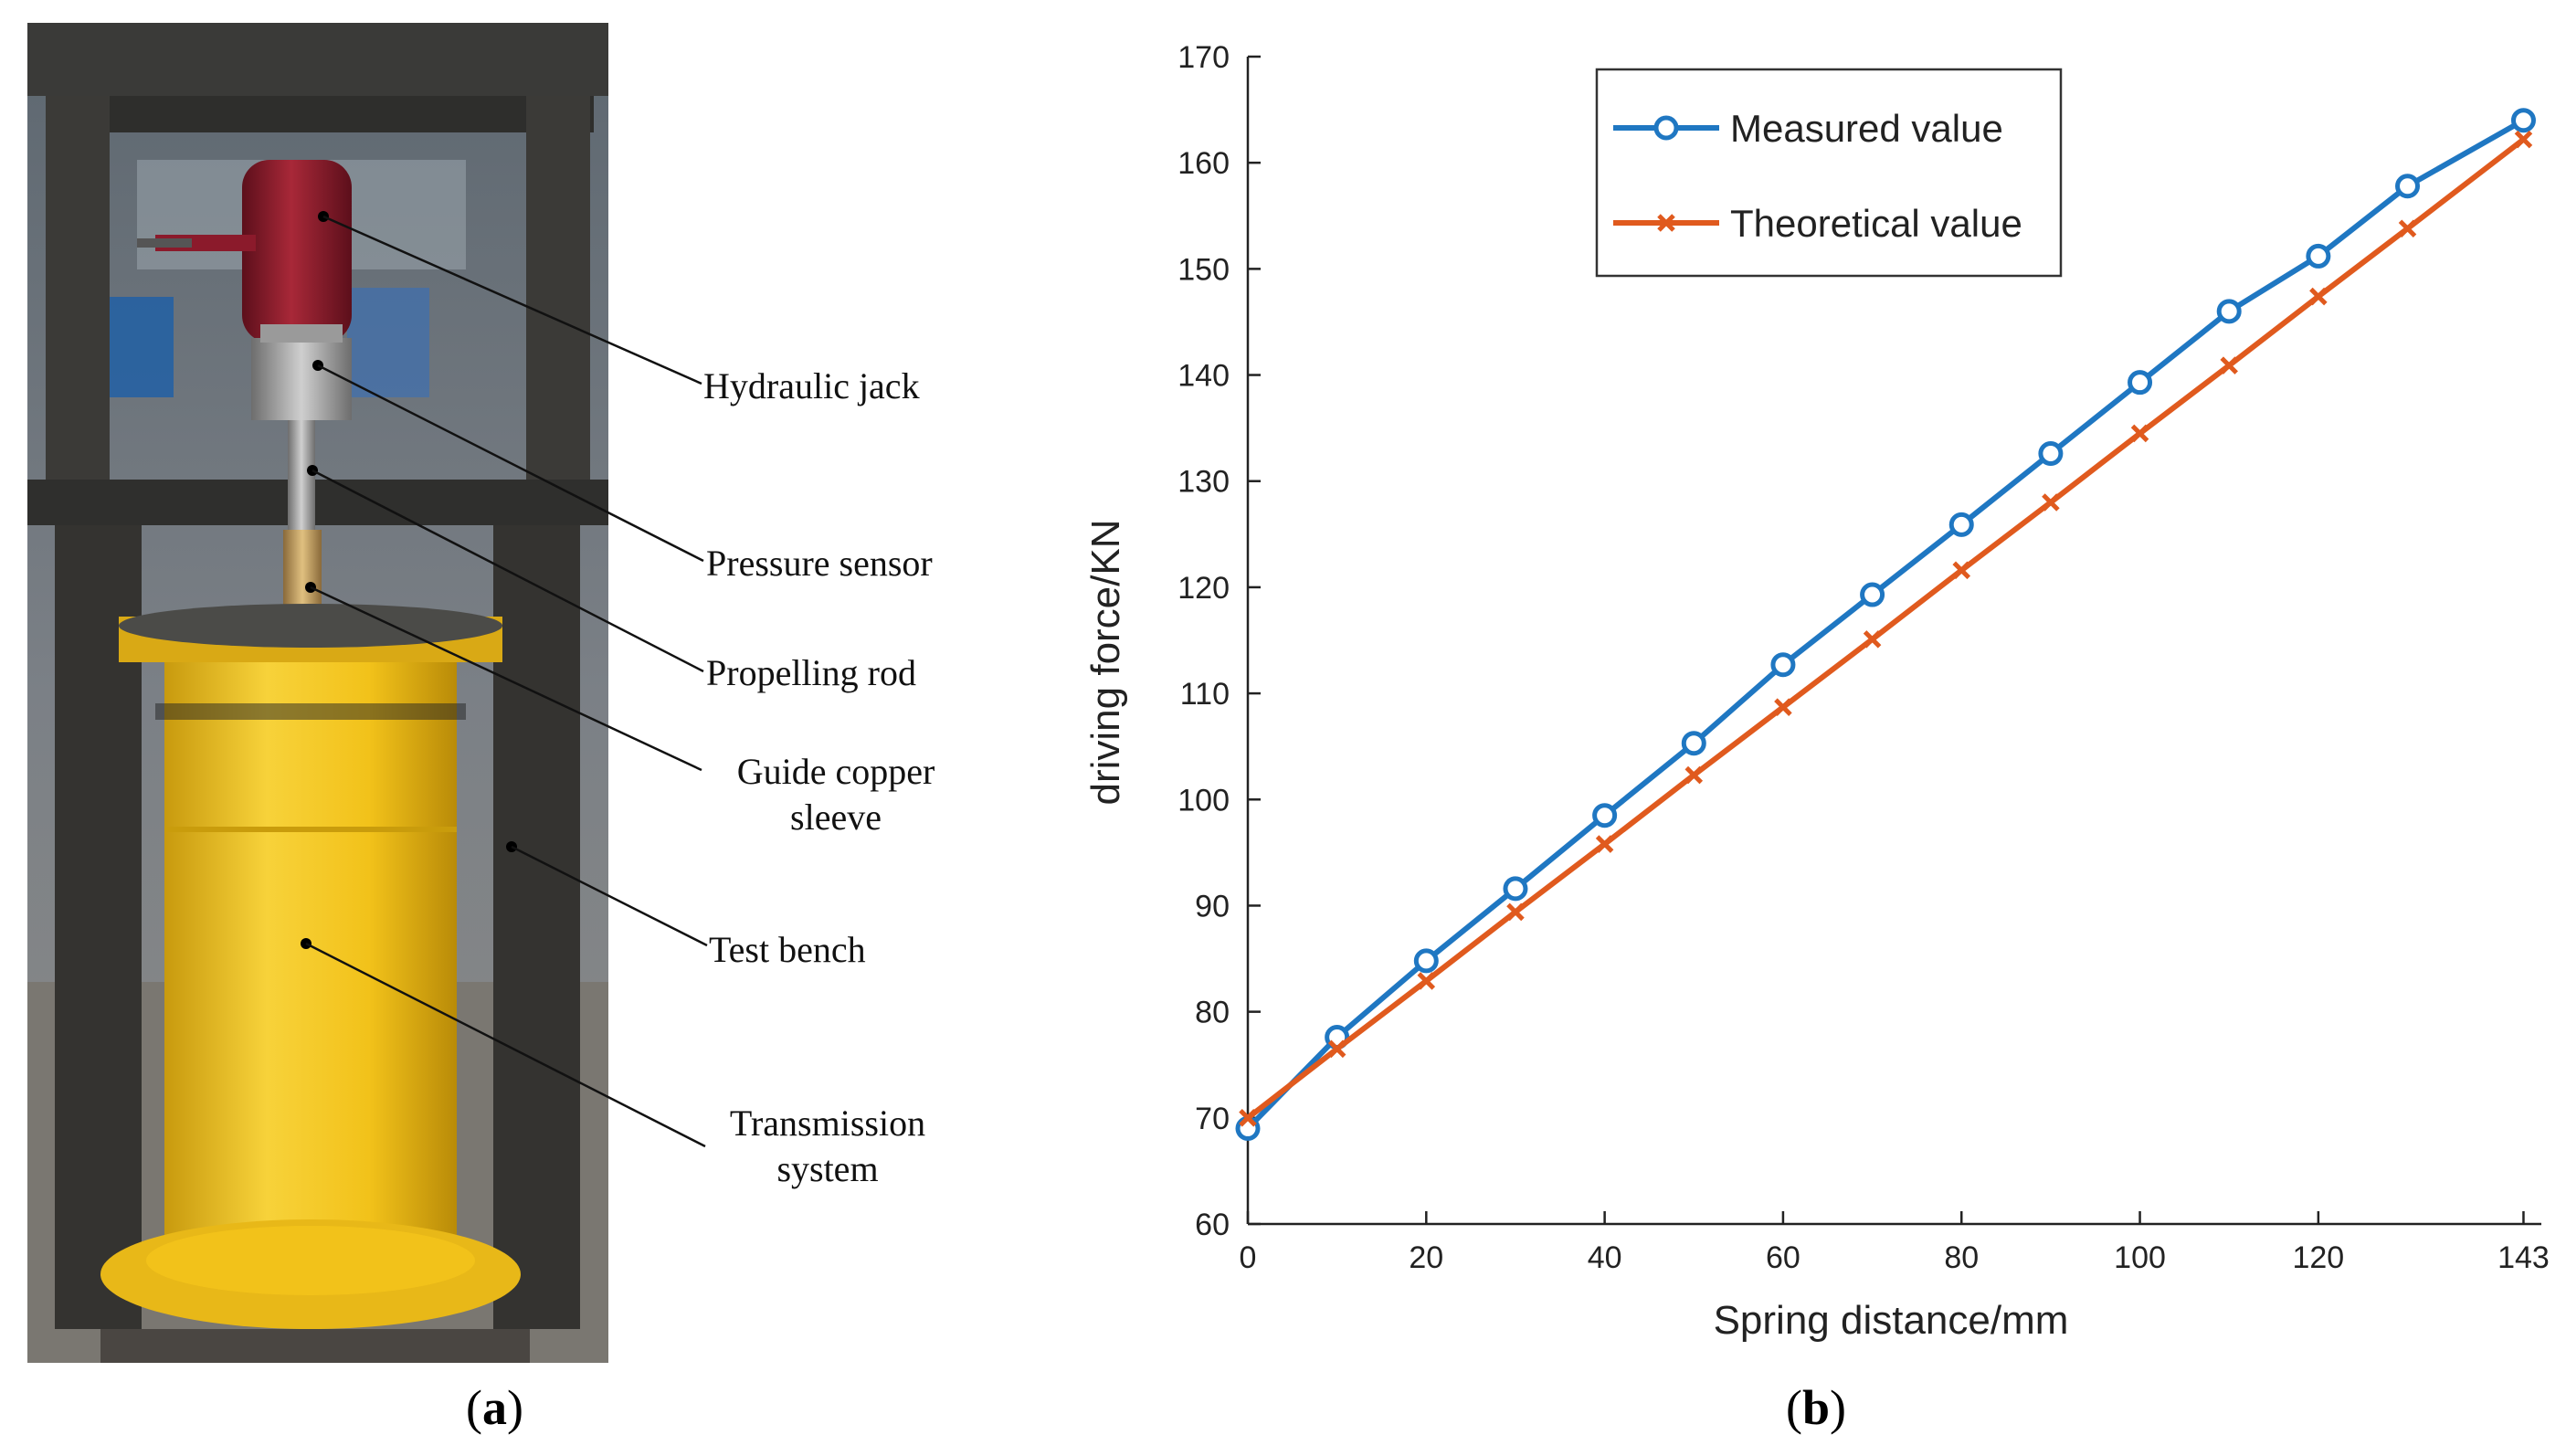 Image resolution: width=2566 pixels, height=1456 pixels. I want to click on x-tick-label: 40, so click(1605, 1258).